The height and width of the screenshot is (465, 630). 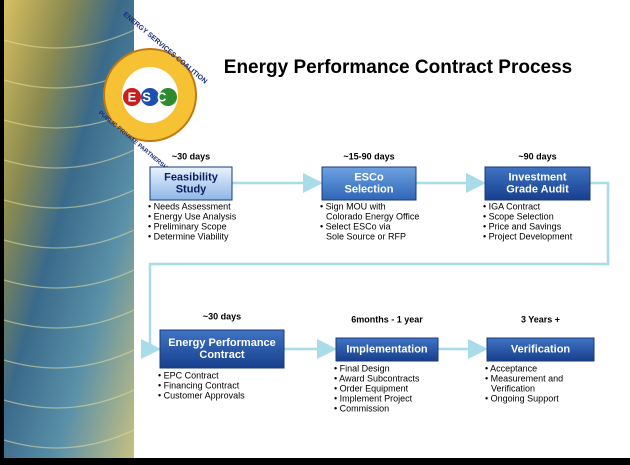 I want to click on bullet-text: • Preliminary Scope, so click(x=187, y=226).